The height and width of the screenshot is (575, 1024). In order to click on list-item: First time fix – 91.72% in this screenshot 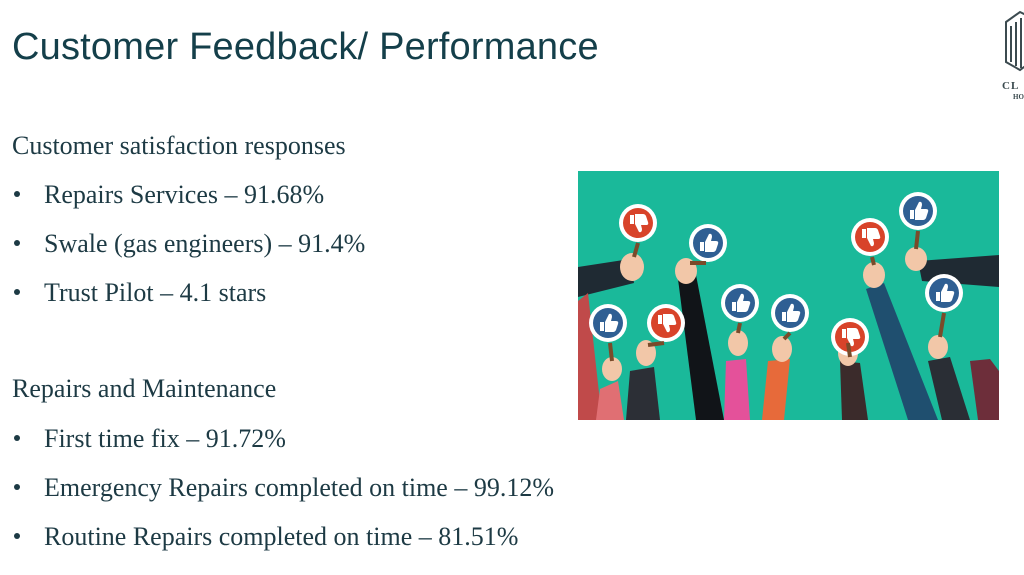, I will do `click(283, 448)`.